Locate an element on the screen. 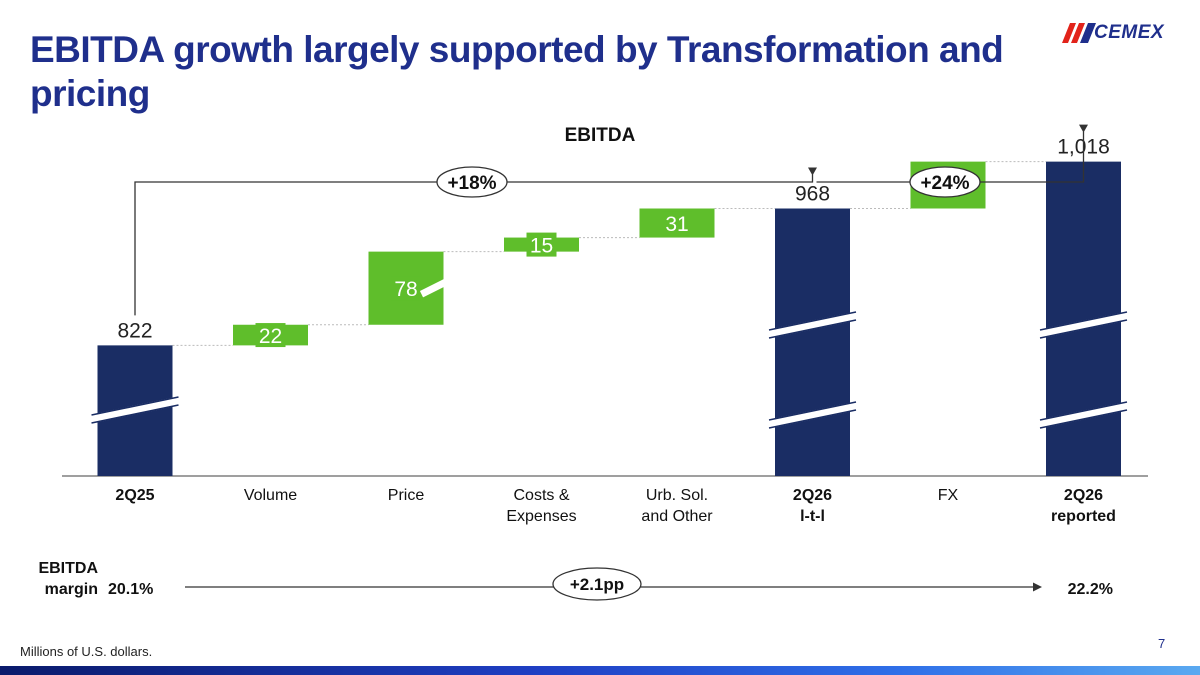 The height and width of the screenshot is (675, 1200). page-number: 7 is located at coordinates (1162, 643).